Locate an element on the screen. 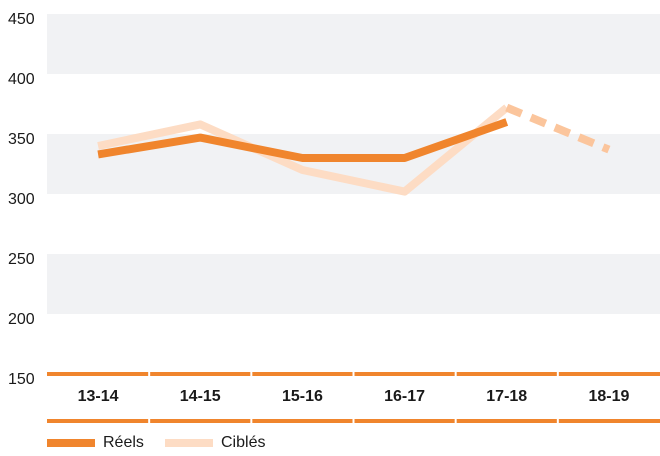  y-tick-label: 400 is located at coordinates (21, 79).